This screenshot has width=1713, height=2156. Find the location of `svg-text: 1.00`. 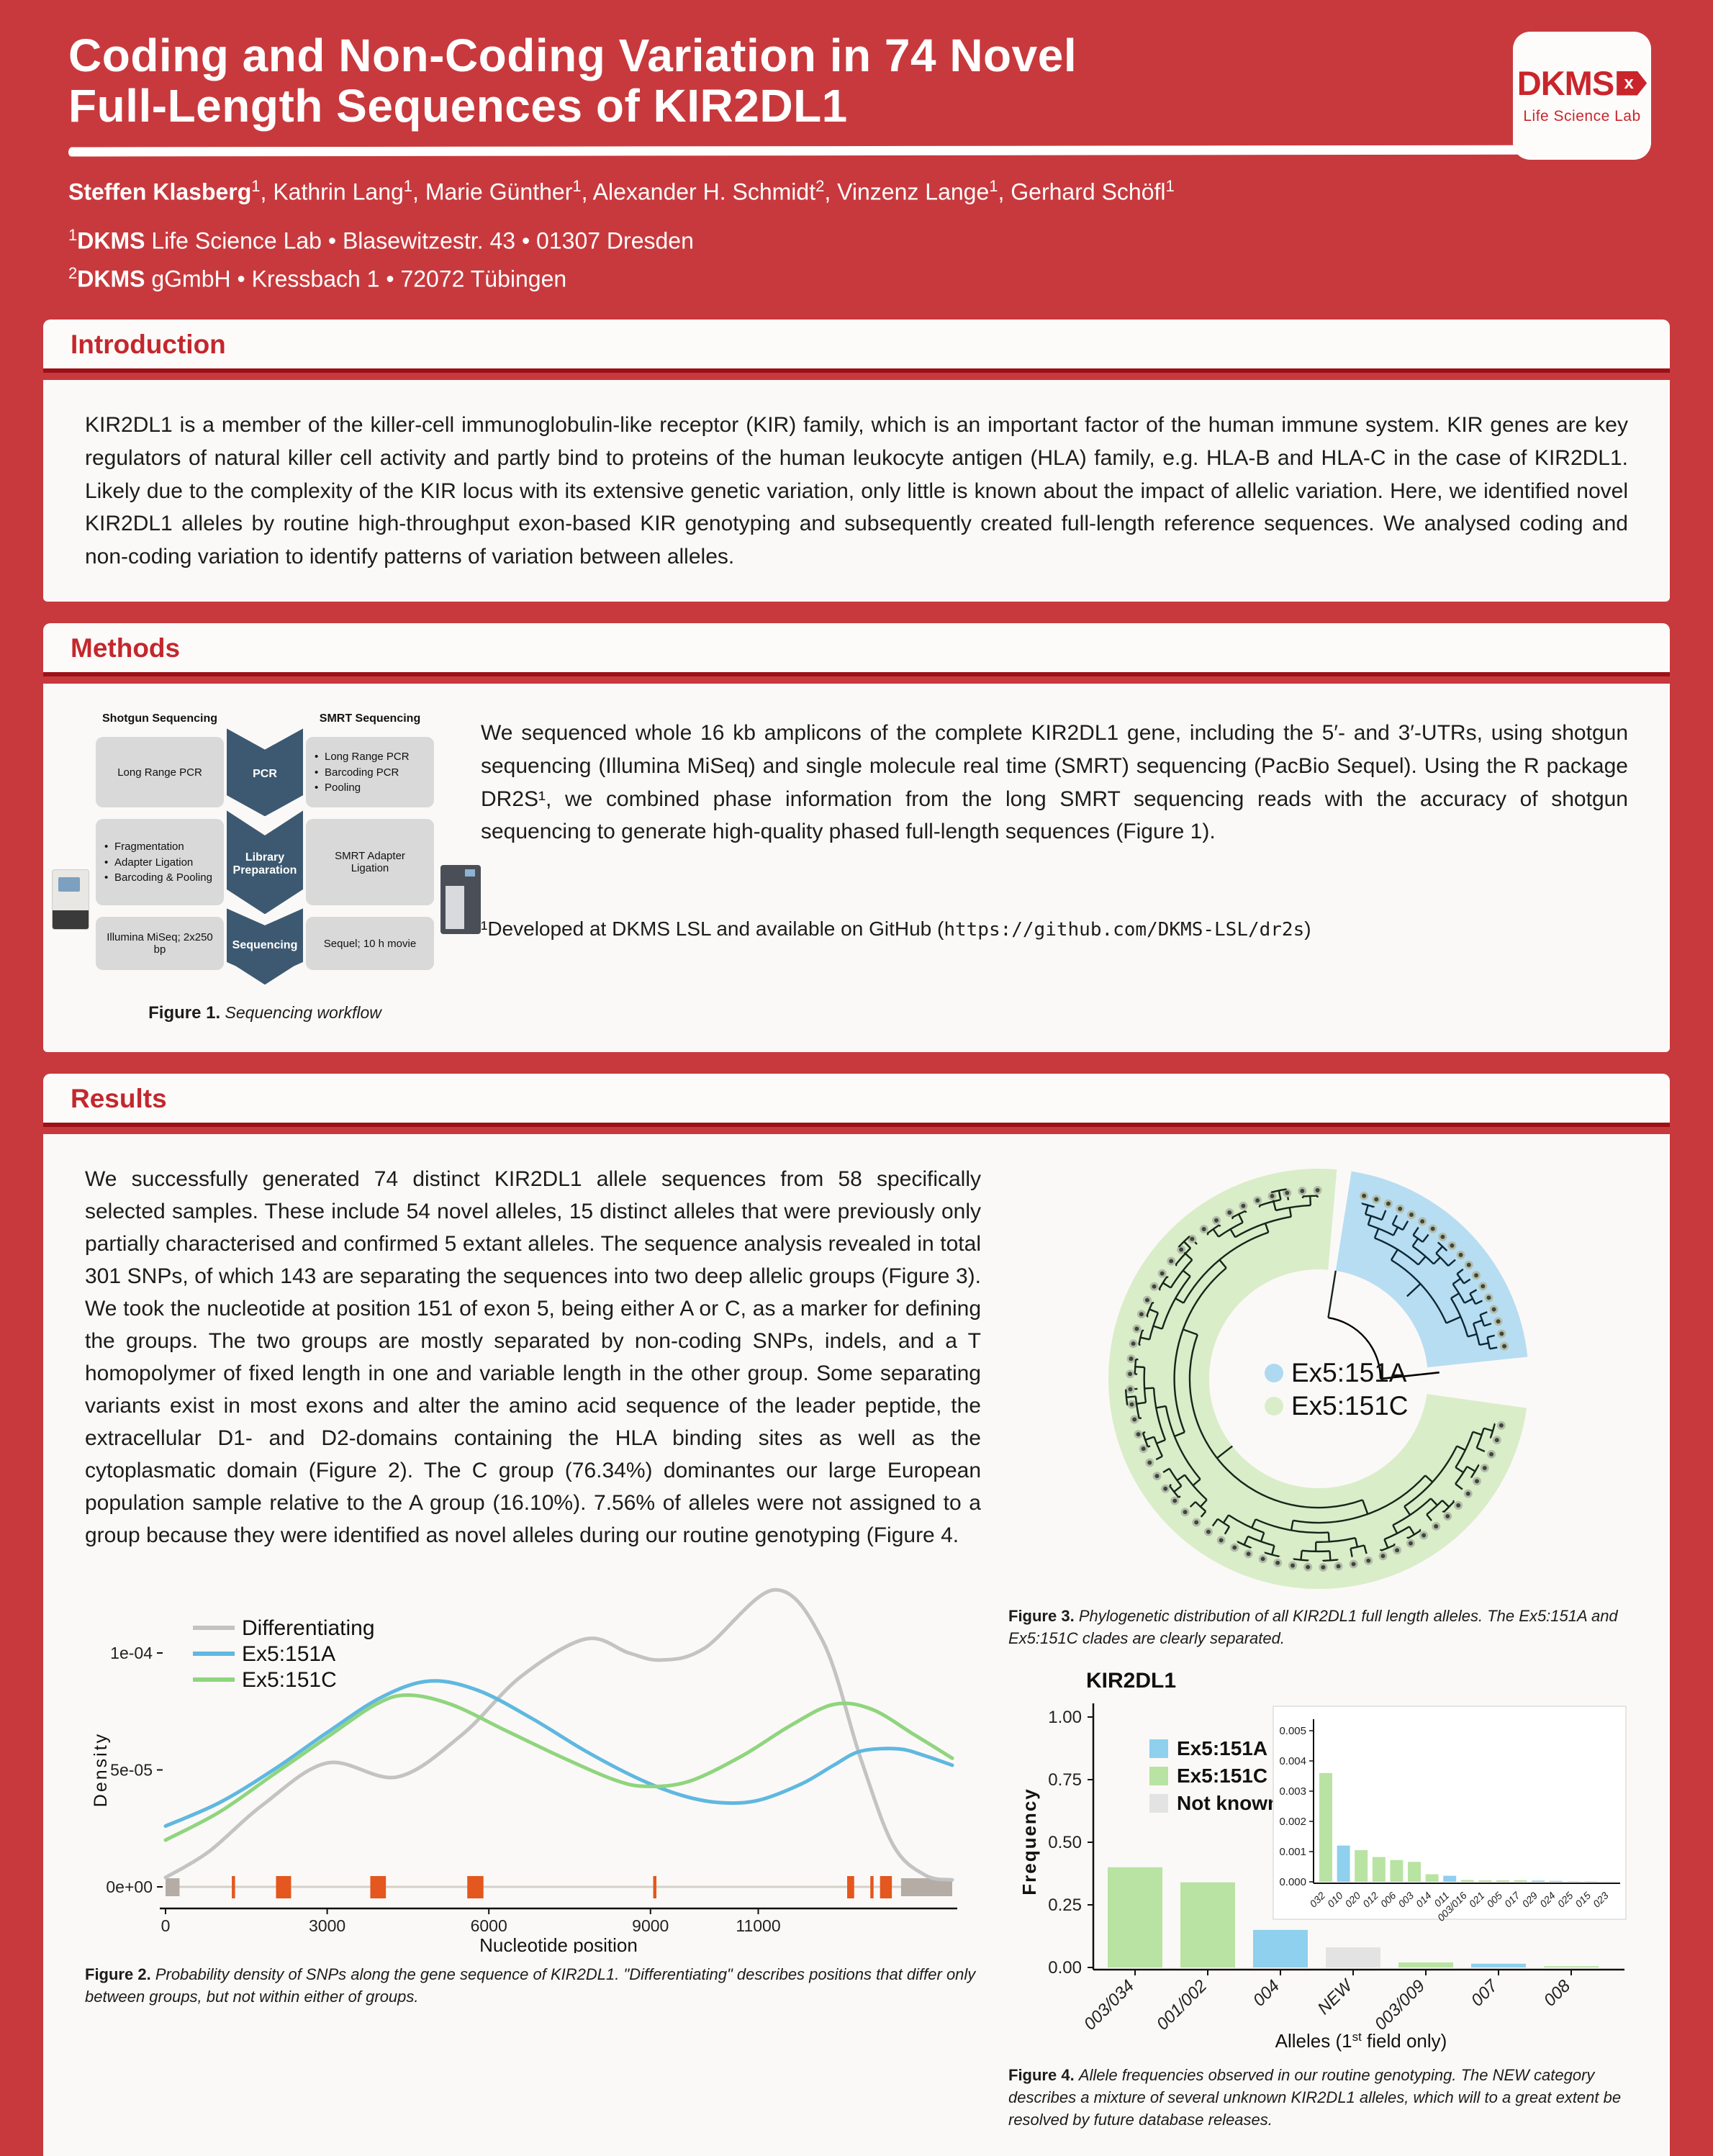

svg-text: 1.00 is located at coordinates (1065, 1717).